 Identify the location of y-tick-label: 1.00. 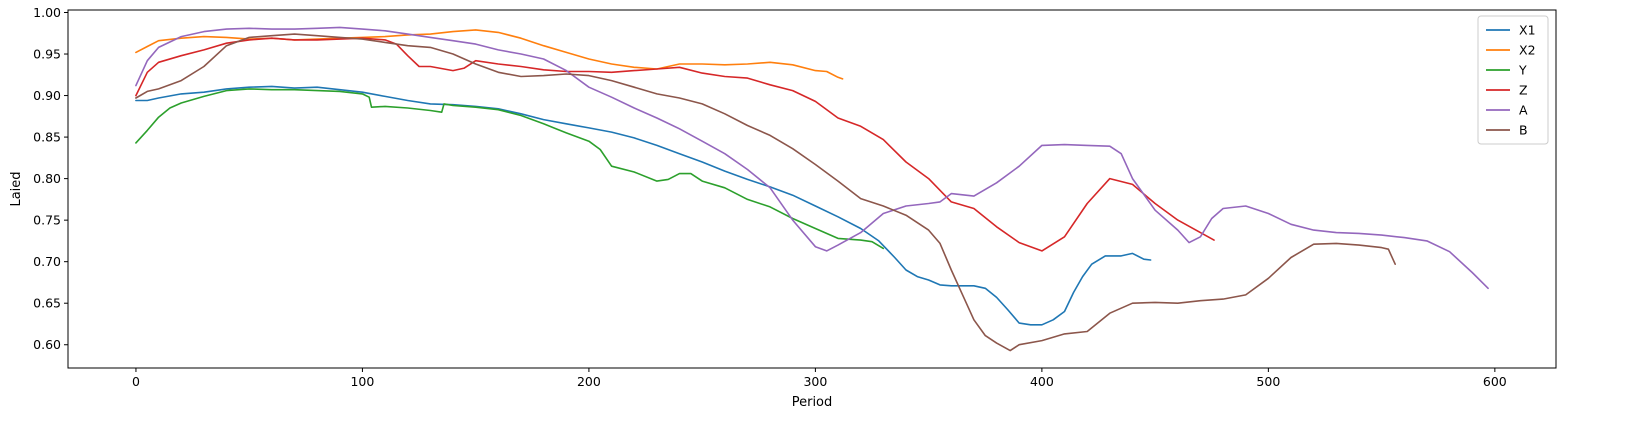
(47, 12).